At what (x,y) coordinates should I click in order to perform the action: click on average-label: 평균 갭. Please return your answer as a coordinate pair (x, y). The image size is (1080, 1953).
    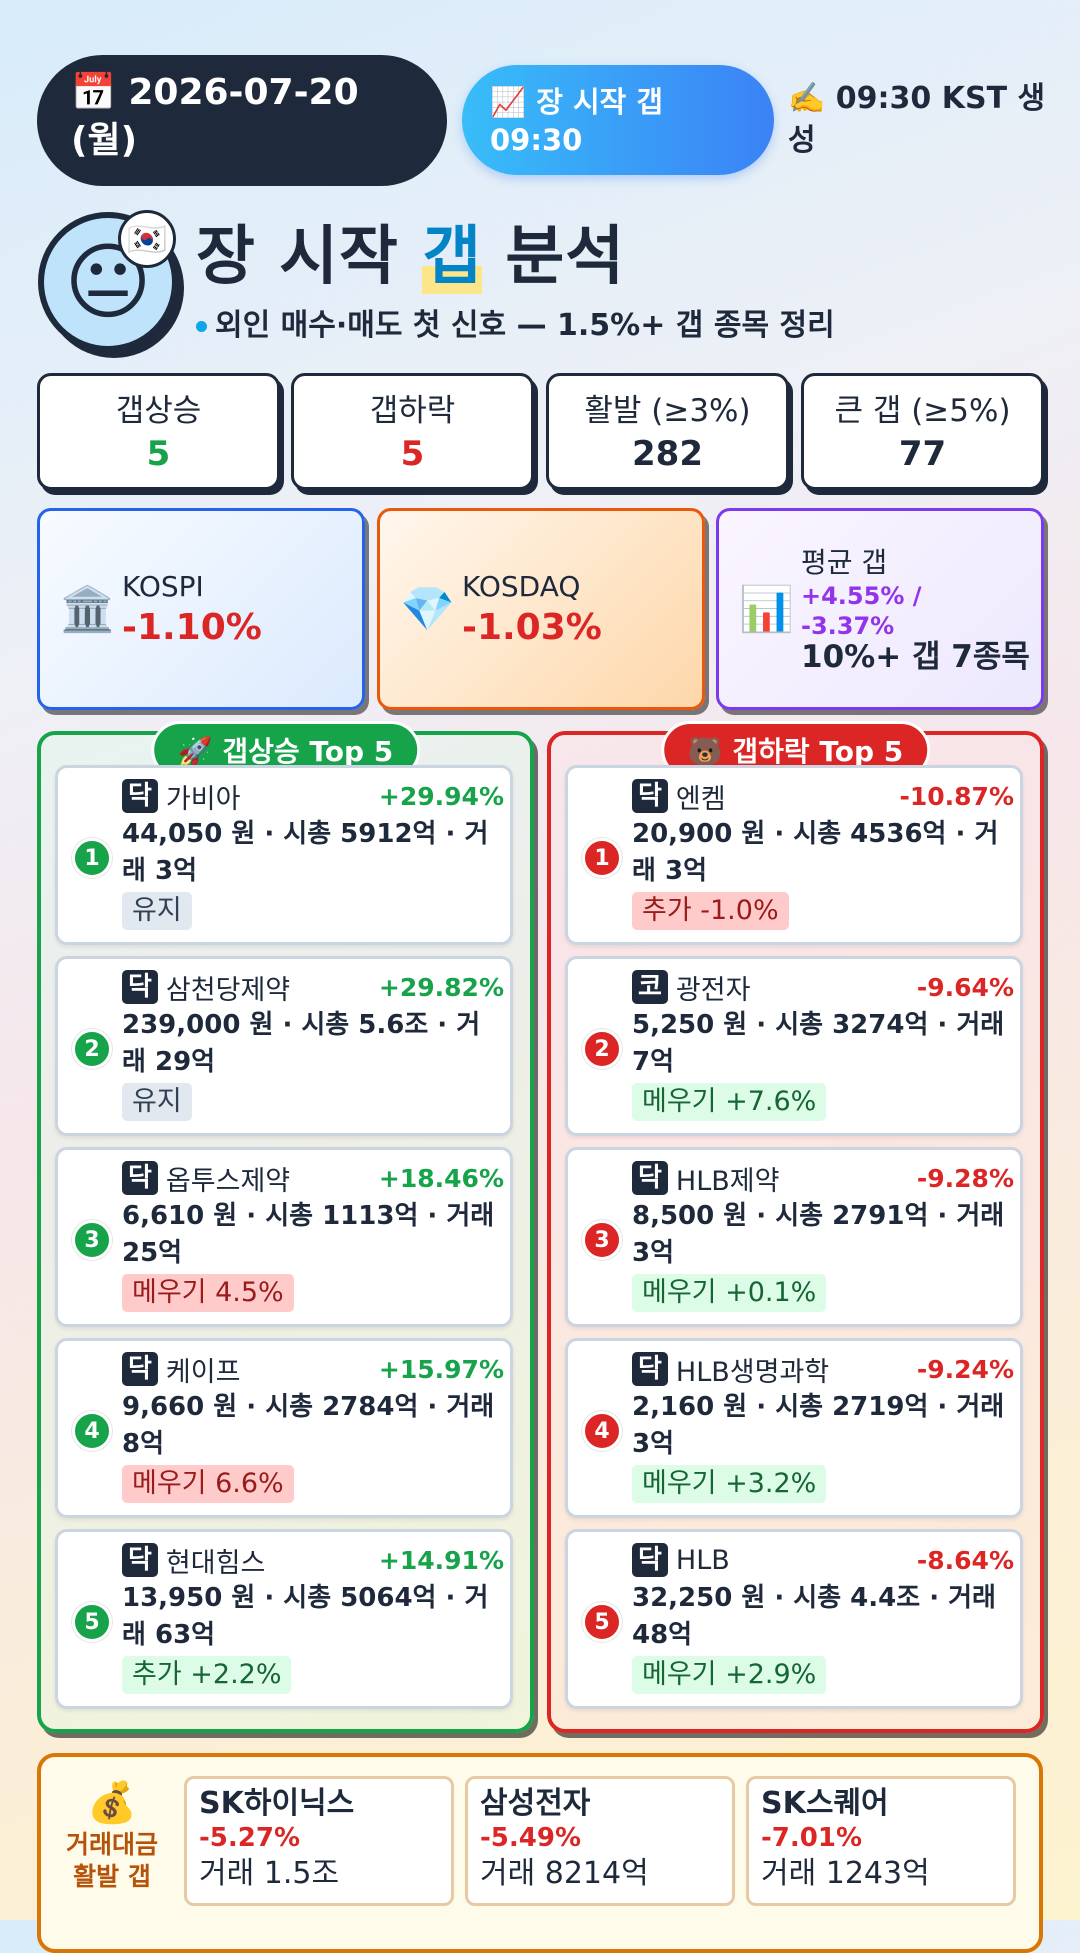
    Looking at the image, I should click on (844, 562).